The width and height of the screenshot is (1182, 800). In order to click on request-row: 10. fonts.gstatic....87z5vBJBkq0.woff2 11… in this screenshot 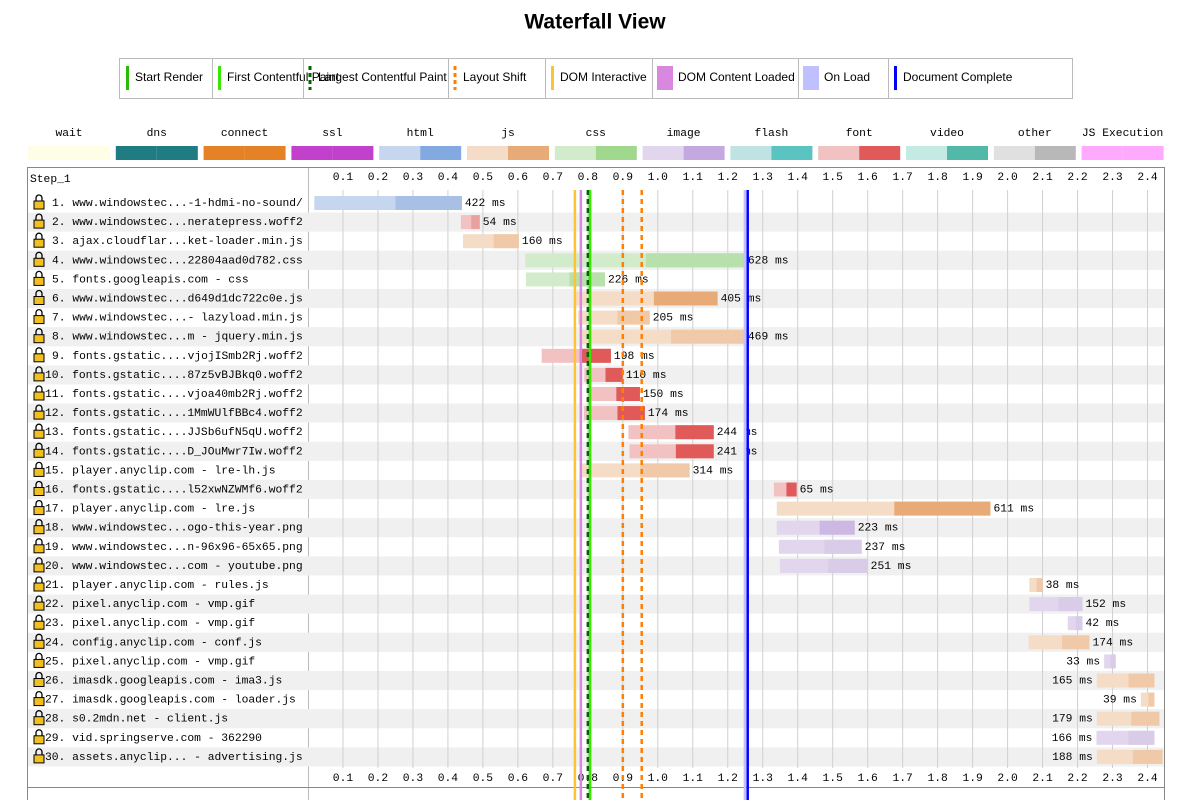, I will do `click(350, 374)`.